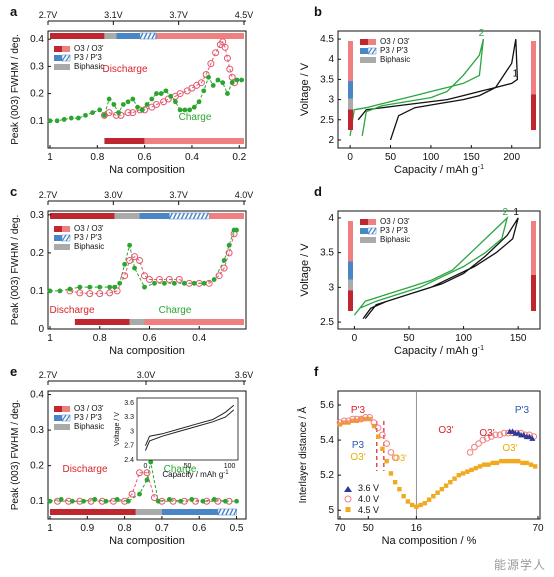 The image size is (554, 577). What do you see at coordinates (58, 58) in the screenshot?
I see `panel-a-legend-swatch` at bounding box center [58, 58].